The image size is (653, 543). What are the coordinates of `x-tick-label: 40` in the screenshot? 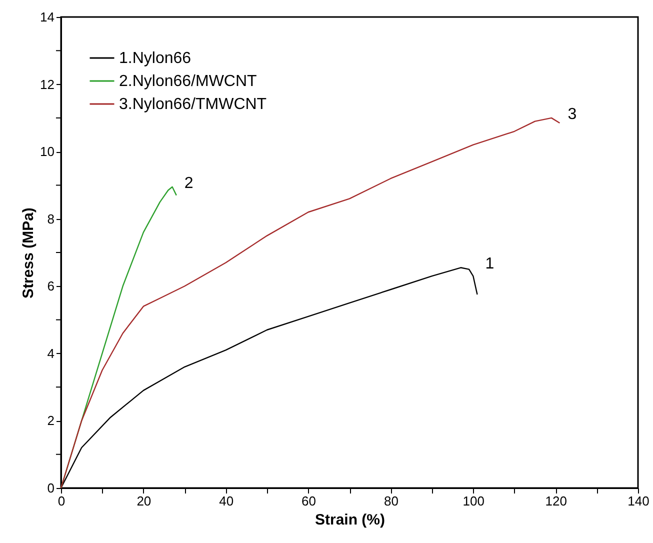 It's located at (226, 501).